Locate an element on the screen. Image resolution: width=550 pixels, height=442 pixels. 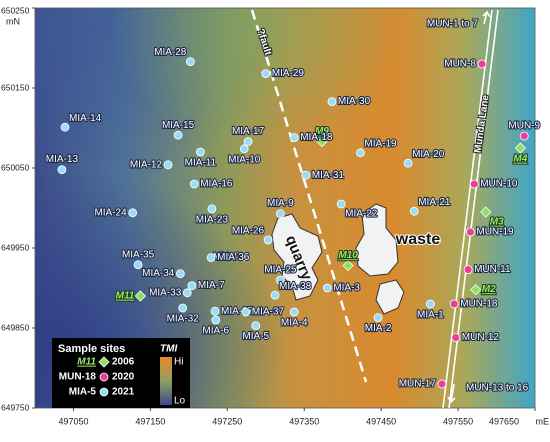
site-label: MIA-35 is located at coordinates (138, 254).